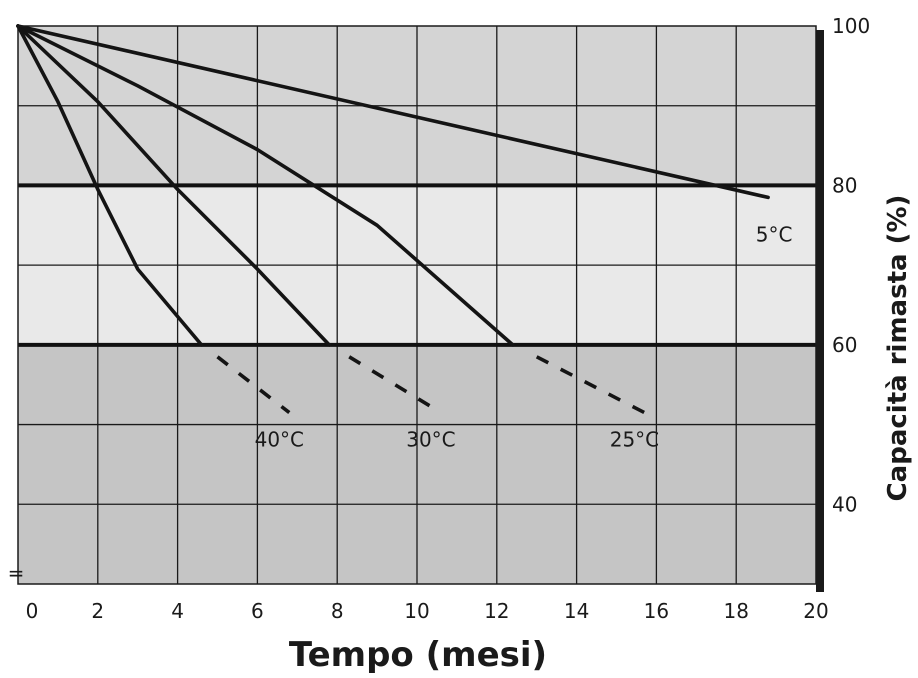 The image size is (918, 678). I want to click on x-tick-label: 6, so click(257, 611).